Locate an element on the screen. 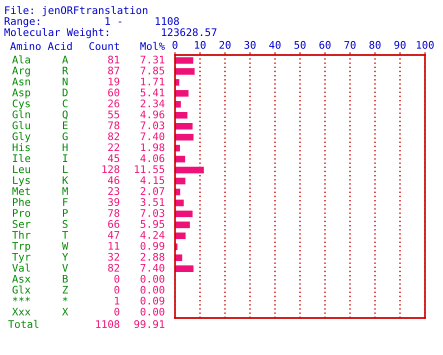 The width and height of the screenshot is (443, 355). text: H is located at coordinates (65, 147).